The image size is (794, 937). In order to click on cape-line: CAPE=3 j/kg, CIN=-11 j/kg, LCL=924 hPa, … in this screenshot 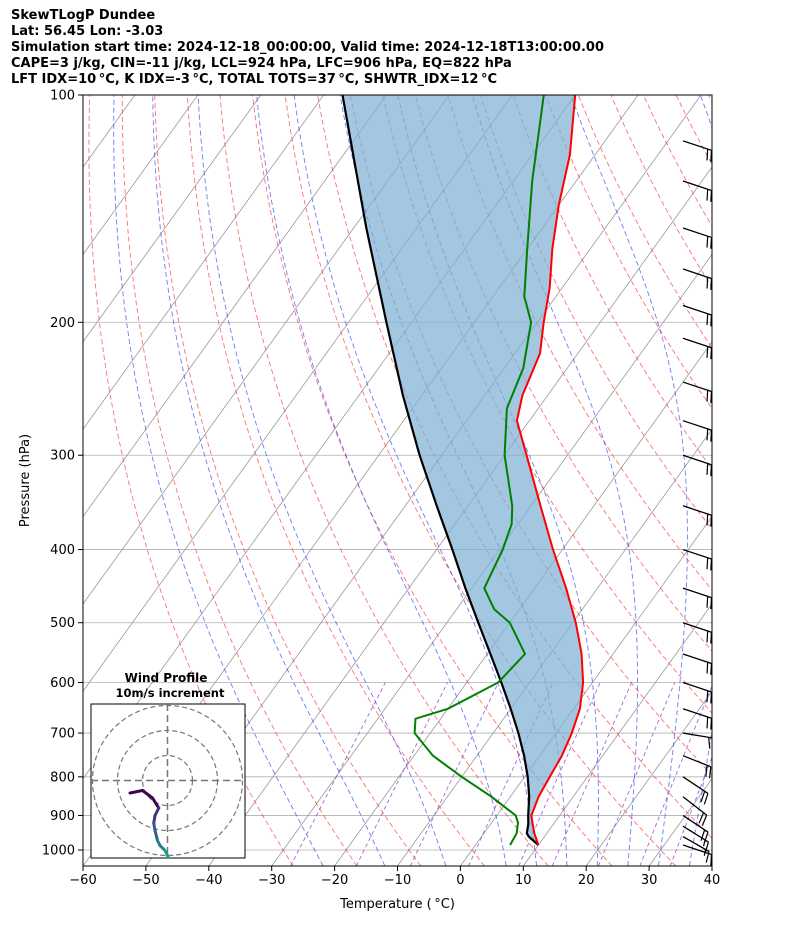, I will do `click(261, 63)`.